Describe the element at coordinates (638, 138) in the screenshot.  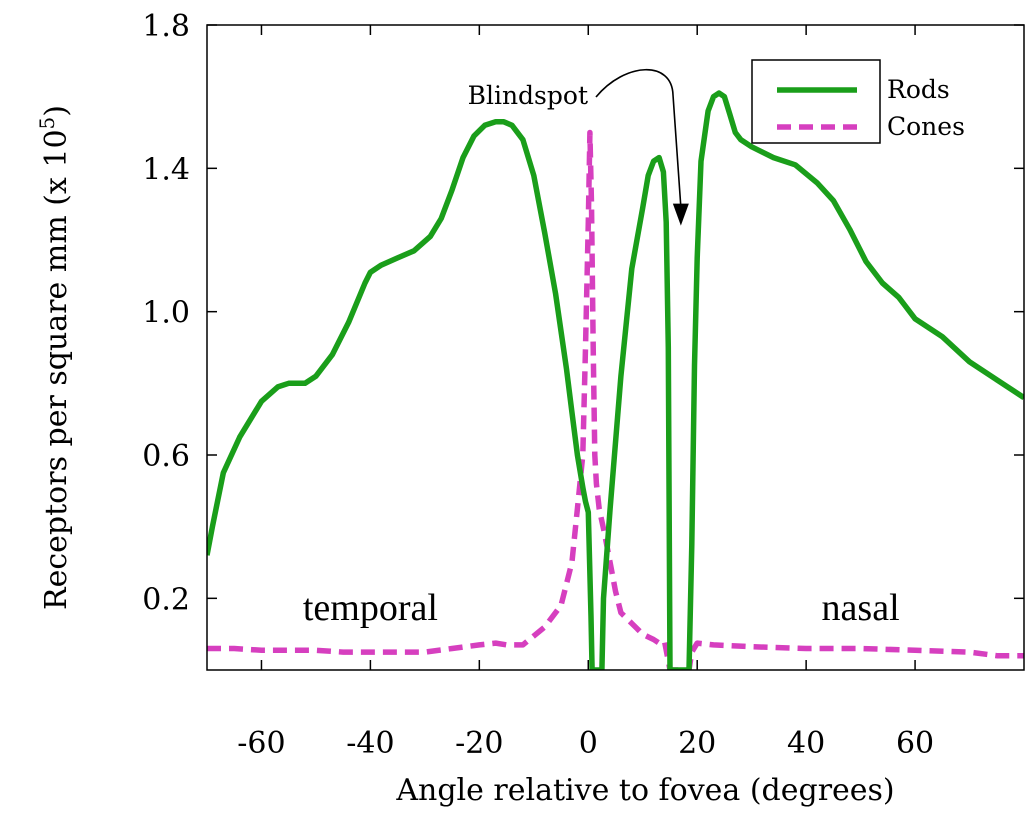
I see `blindspot-arrow-line` at that location.